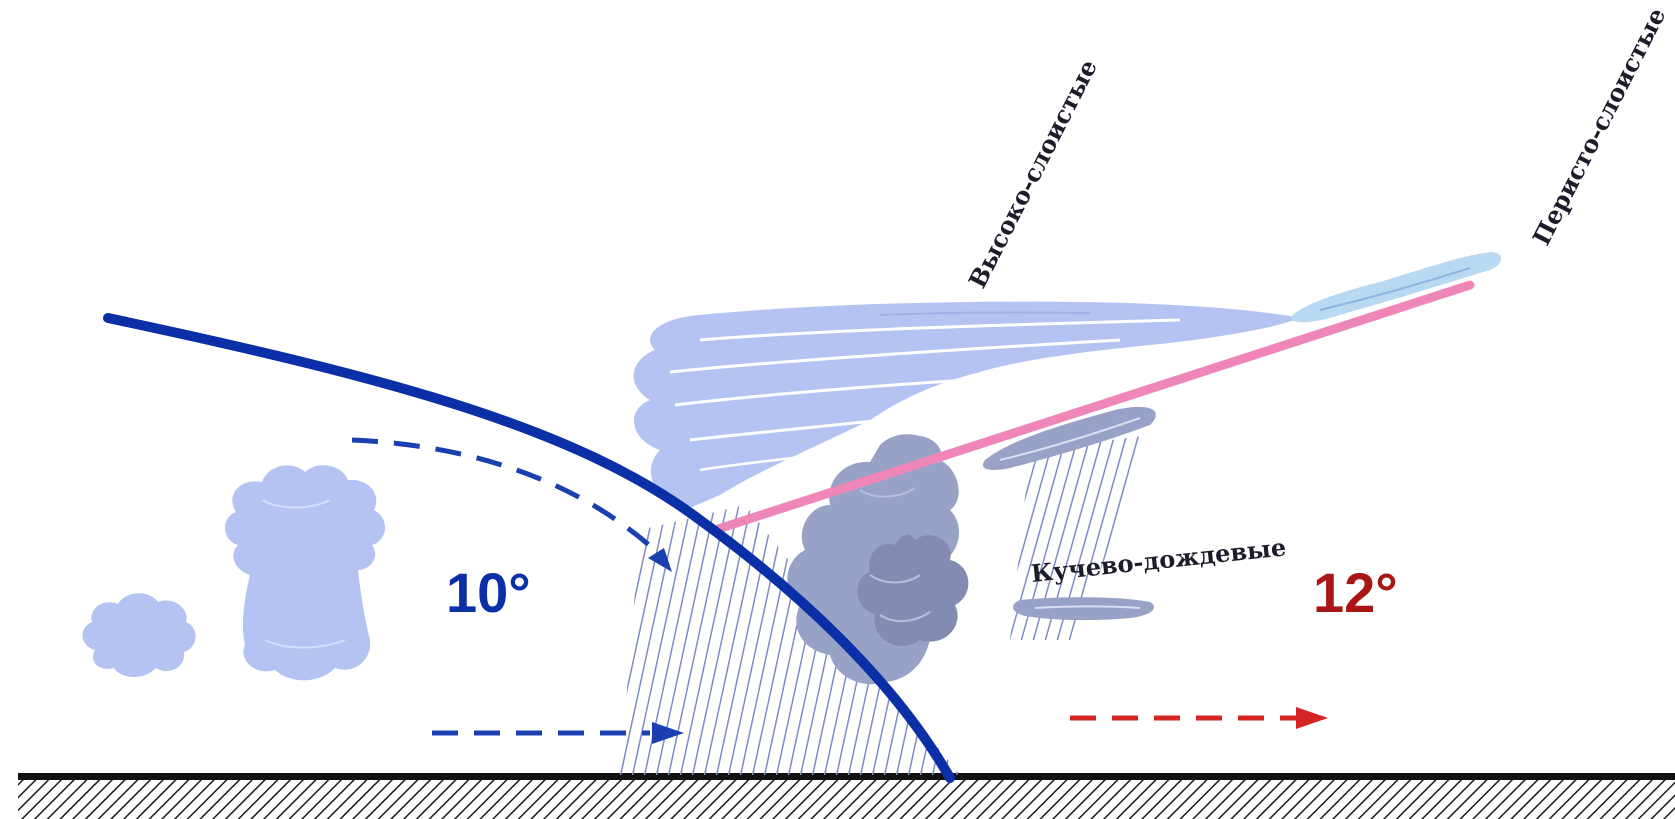  I want to click on label-cumulonimbus: Кучево-дождевые, so click(1159, 560).